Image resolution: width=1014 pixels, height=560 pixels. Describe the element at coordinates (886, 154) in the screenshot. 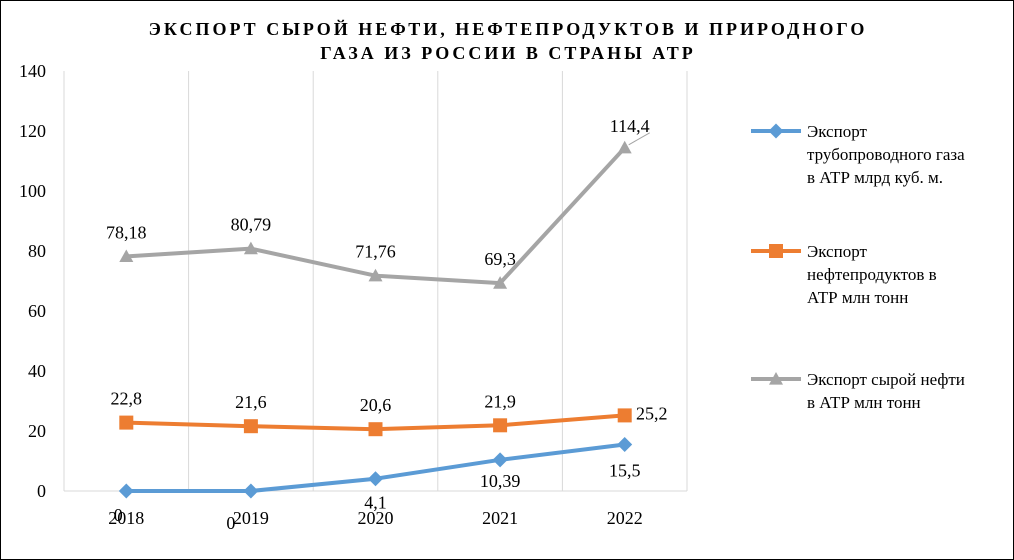

I see `legend-entry: трубопроводного газа` at that location.